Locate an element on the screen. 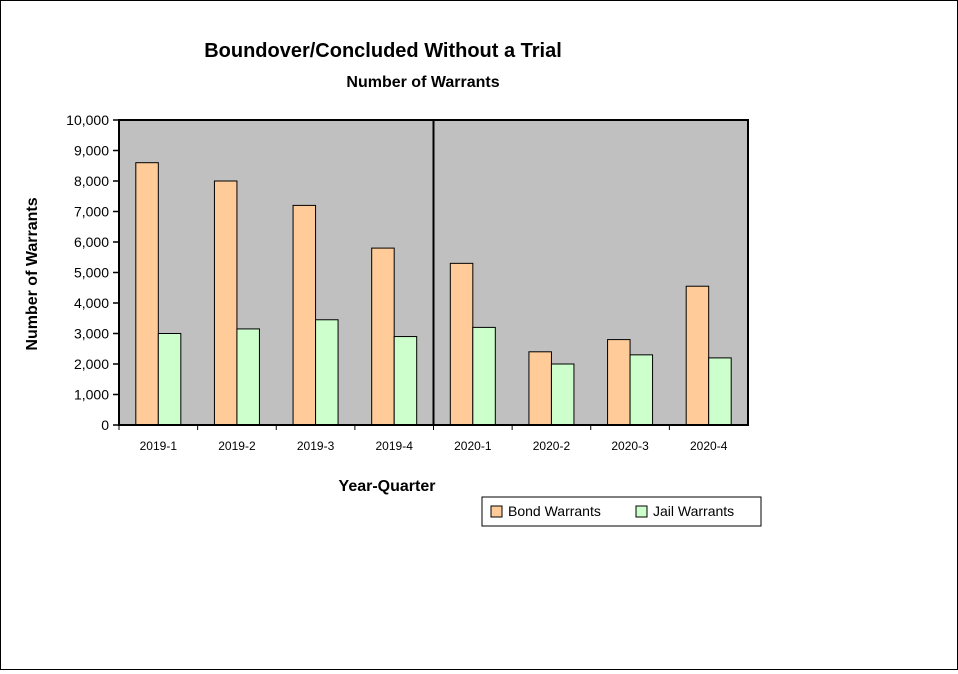  x-tick-label: 2019-4 is located at coordinates (395, 446).